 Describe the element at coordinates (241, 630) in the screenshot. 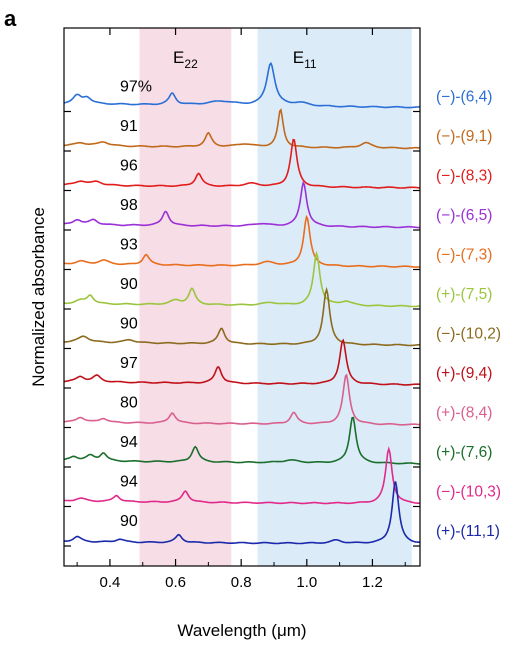

I see `x-axis-label: Wavelength (μm)` at that location.